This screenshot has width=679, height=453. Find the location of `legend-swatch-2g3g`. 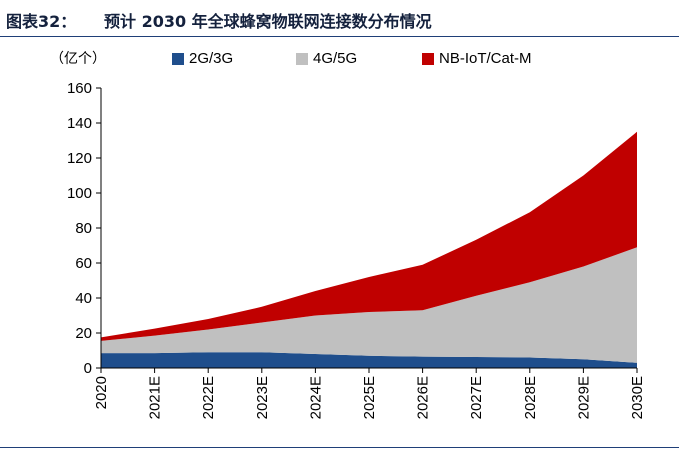

legend-swatch-2g3g is located at coordinates (178, 58).